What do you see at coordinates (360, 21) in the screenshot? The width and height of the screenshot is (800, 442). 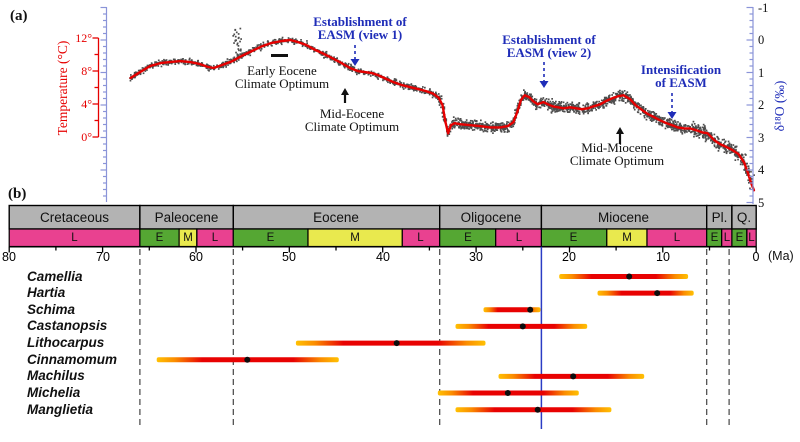 I see `annotation-easm-view1-line1: Establishment of` at bounding box center [360, 21].